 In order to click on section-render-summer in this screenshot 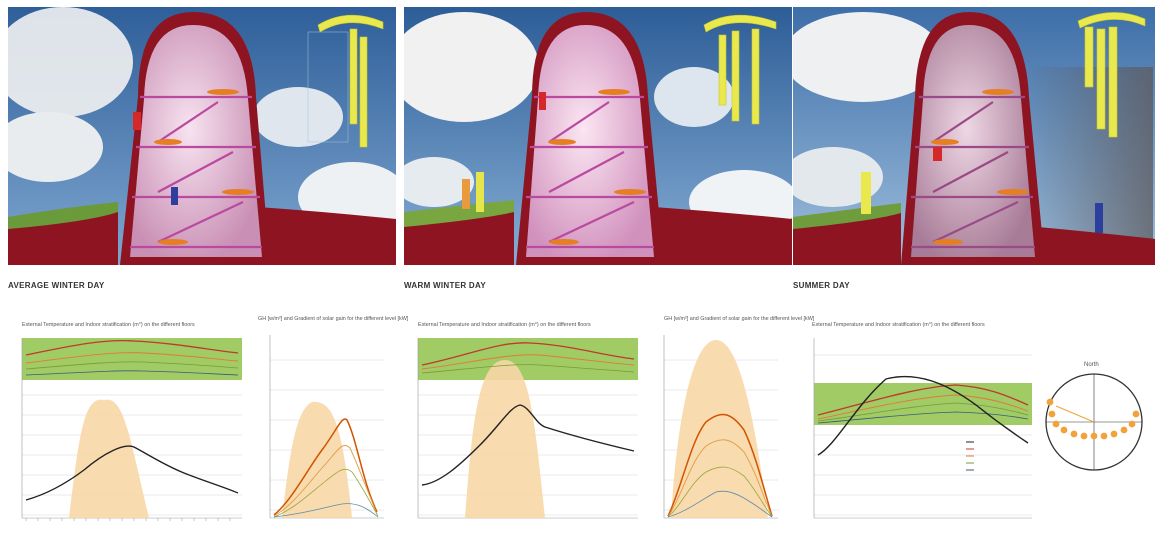, I will do `click(974, 136)`.